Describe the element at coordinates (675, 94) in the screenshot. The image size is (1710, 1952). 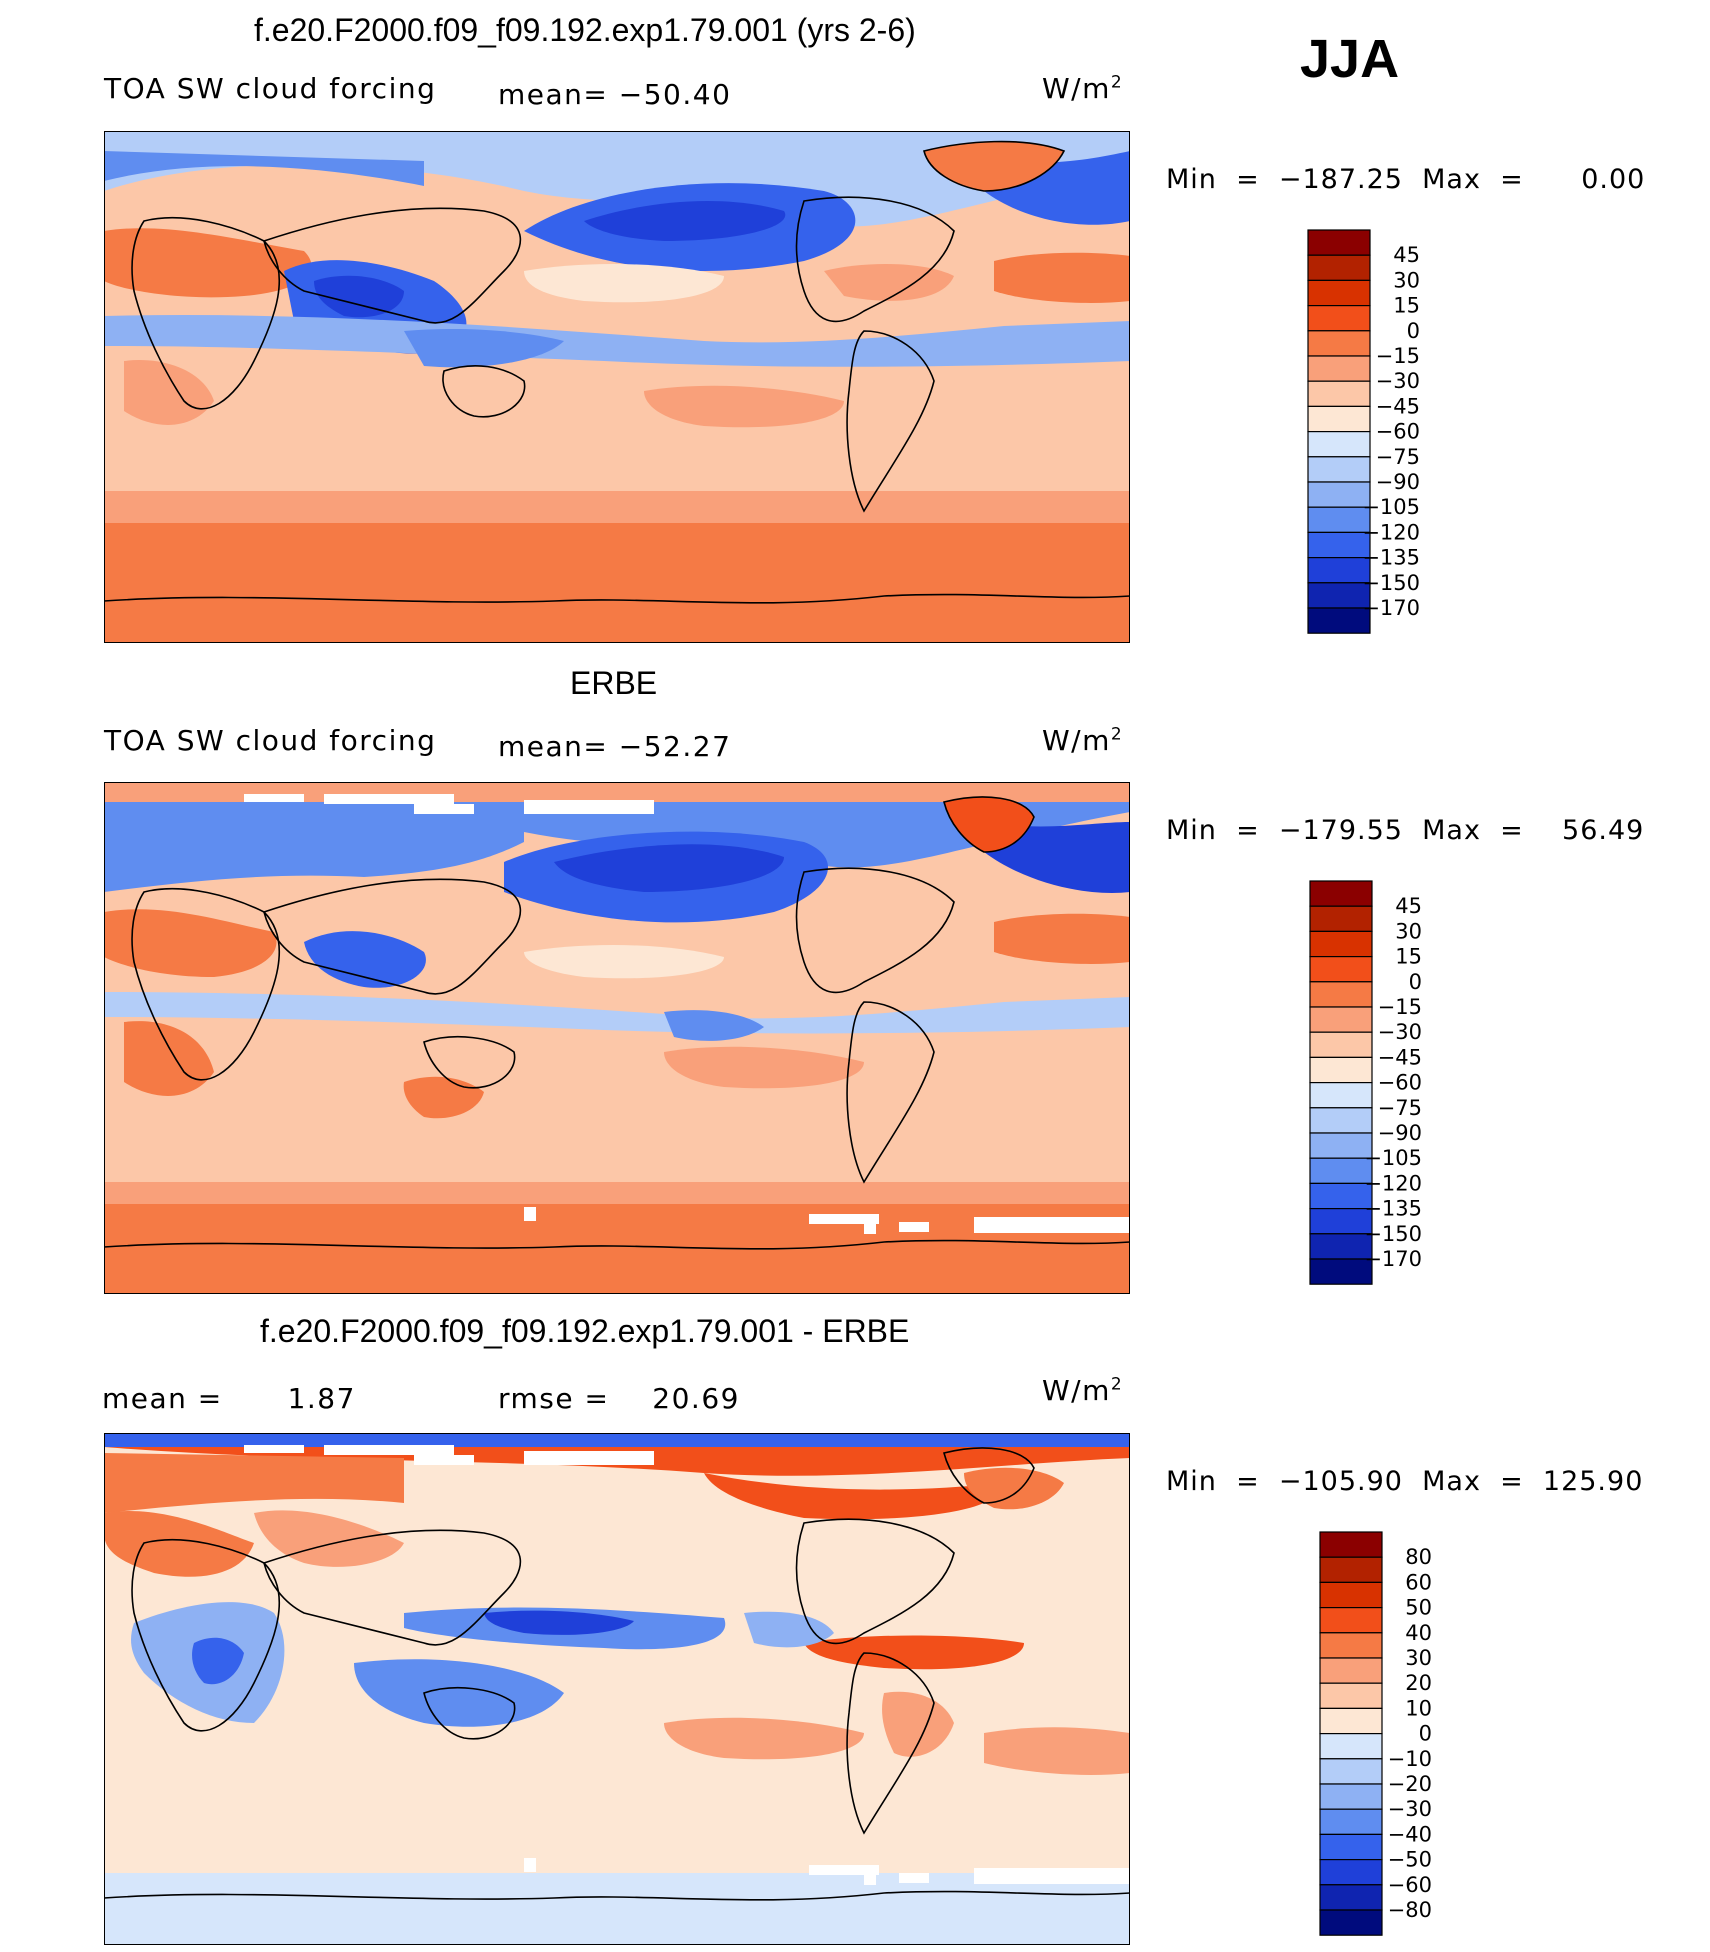
I see `panel1-mean-value: −50.40` at that location.